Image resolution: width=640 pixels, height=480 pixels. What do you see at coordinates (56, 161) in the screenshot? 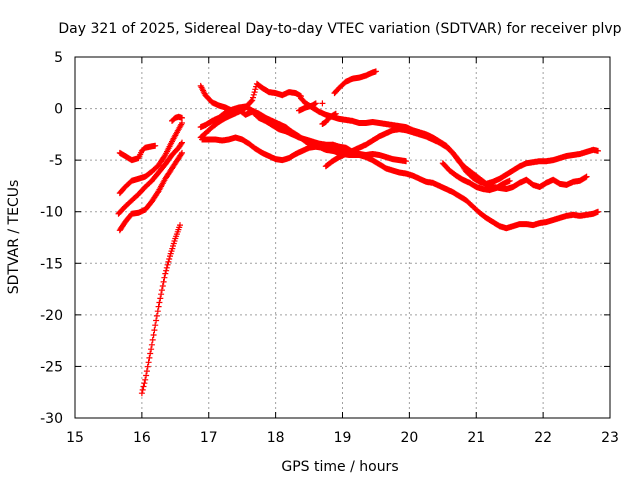
I see `y-tick-label: -5` at bounding box center [56, 161].